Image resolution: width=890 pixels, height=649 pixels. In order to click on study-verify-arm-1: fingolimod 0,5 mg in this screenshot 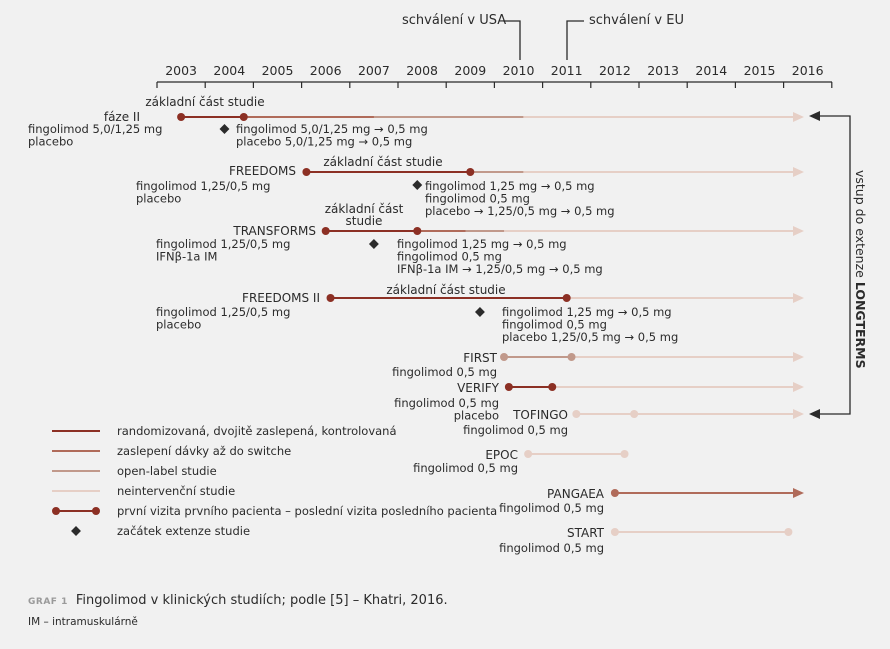, I will do `click(446, 403)`.